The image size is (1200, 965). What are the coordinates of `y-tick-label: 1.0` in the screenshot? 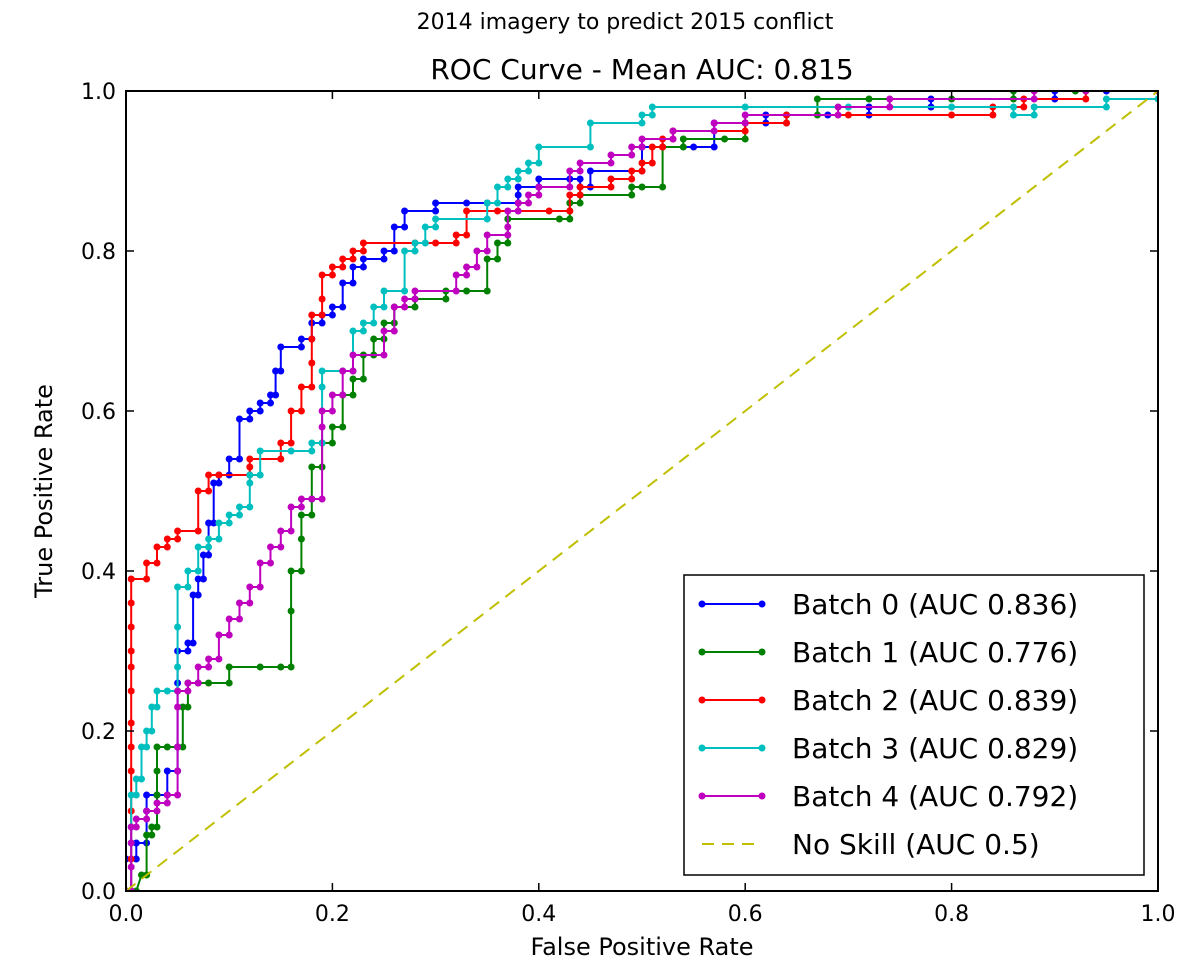 It's located at (98, 92).